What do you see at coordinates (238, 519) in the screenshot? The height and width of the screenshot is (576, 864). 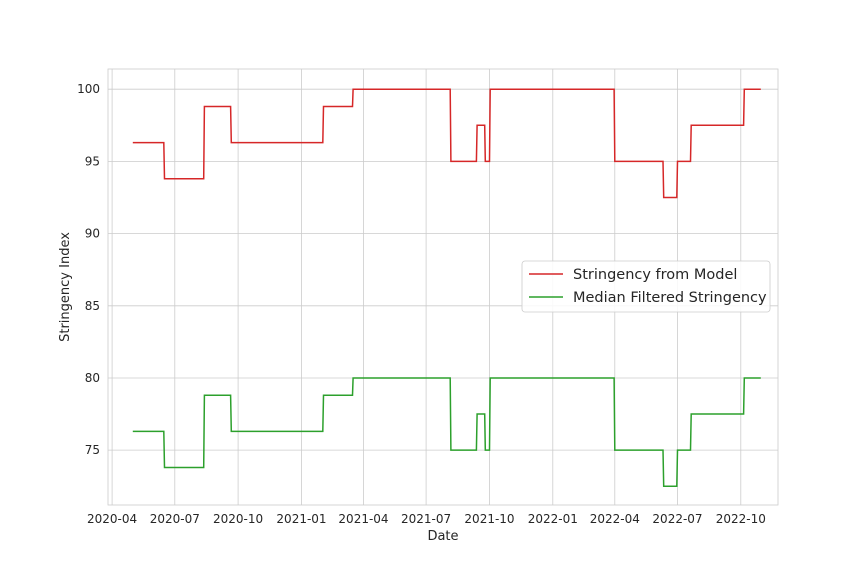 I see `x-tick-label: 2020-10` at bounding box center [238, 519].